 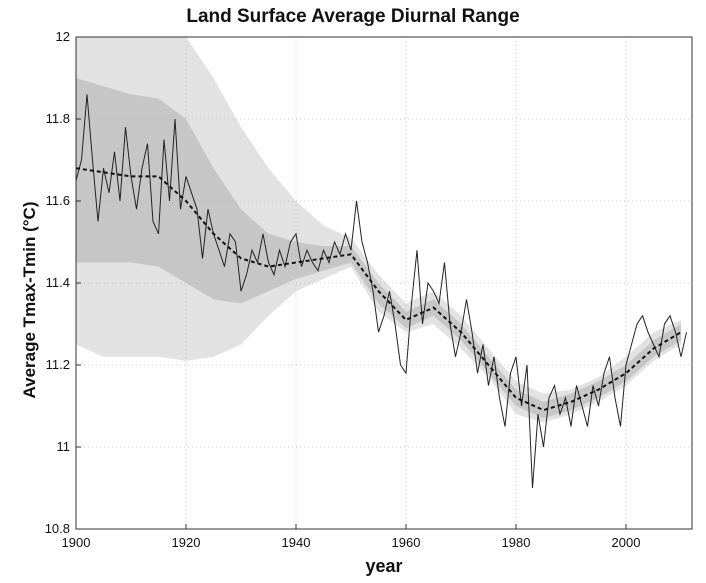 What do you see at coordinates (186, 542) in the screenshot?
I see `x-tick-label: 1920` at bounding box center [186, 542].